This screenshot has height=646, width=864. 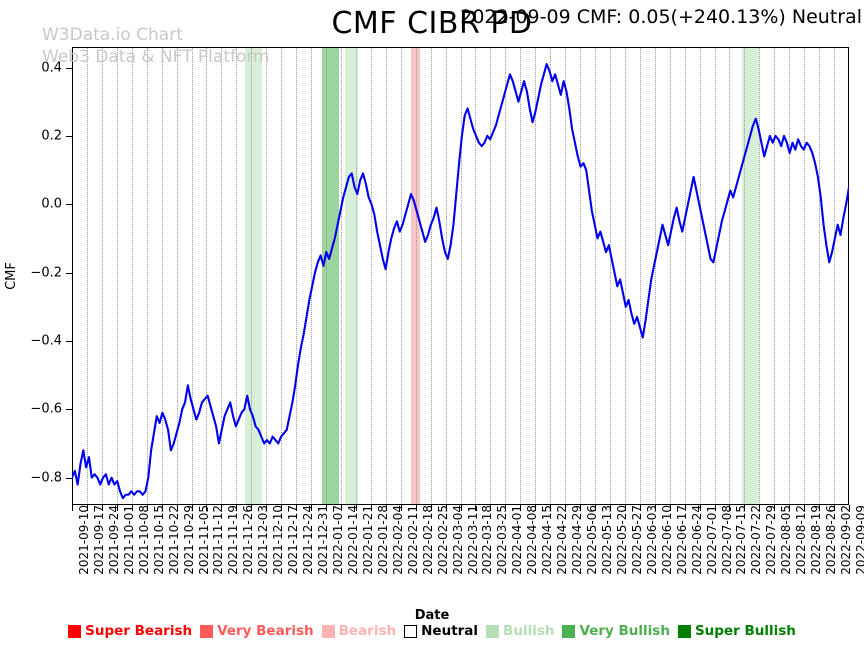 I want to click on legend-label: Very Bullish, so click(x=624, y=631).